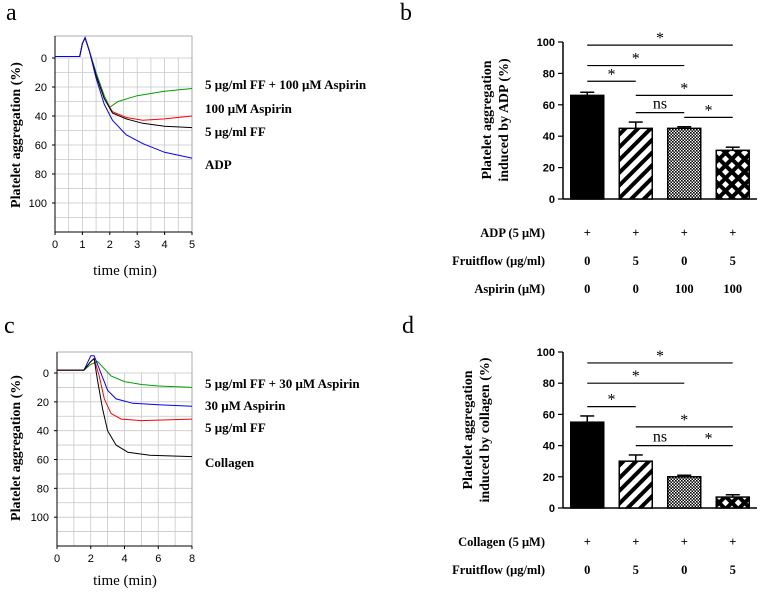  I want to click on y-tick-label-d: 40, so click(549, 447).